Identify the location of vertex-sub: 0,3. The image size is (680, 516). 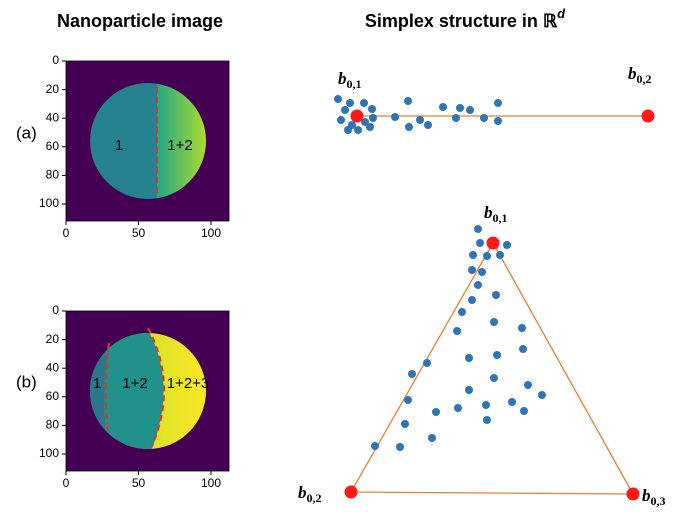
(658, 501).